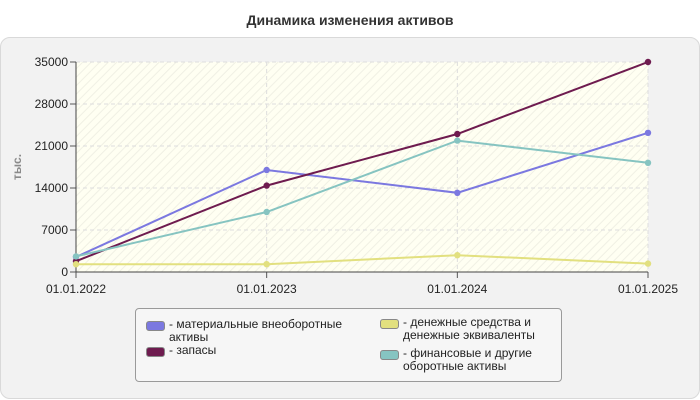 The image size is (700, 400). Describe the element at coordinates (52, 188) in the screenshot. I see `y-tick-label: 14000` at that location.